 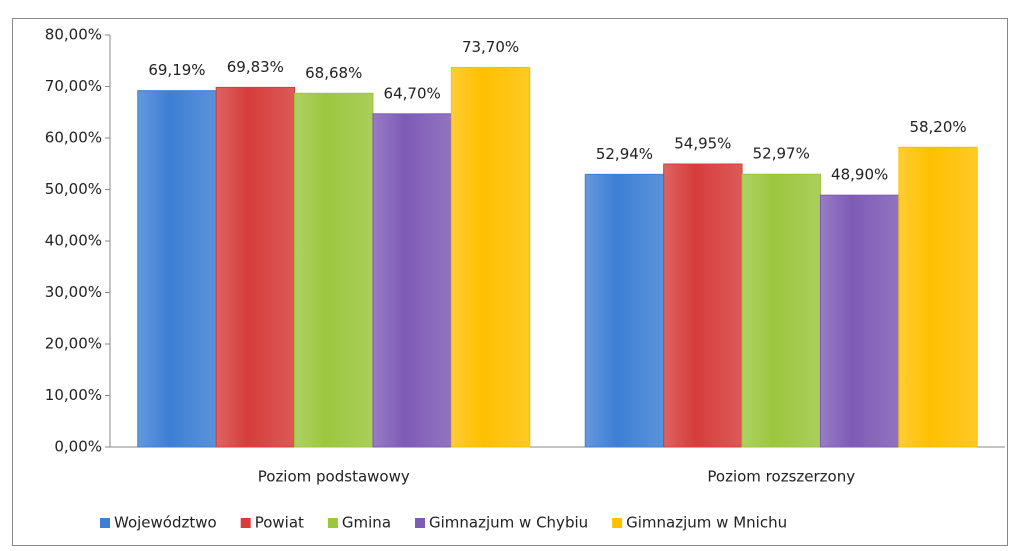 I want to click on data-label: 68,68%, so click(x=333, y=73).